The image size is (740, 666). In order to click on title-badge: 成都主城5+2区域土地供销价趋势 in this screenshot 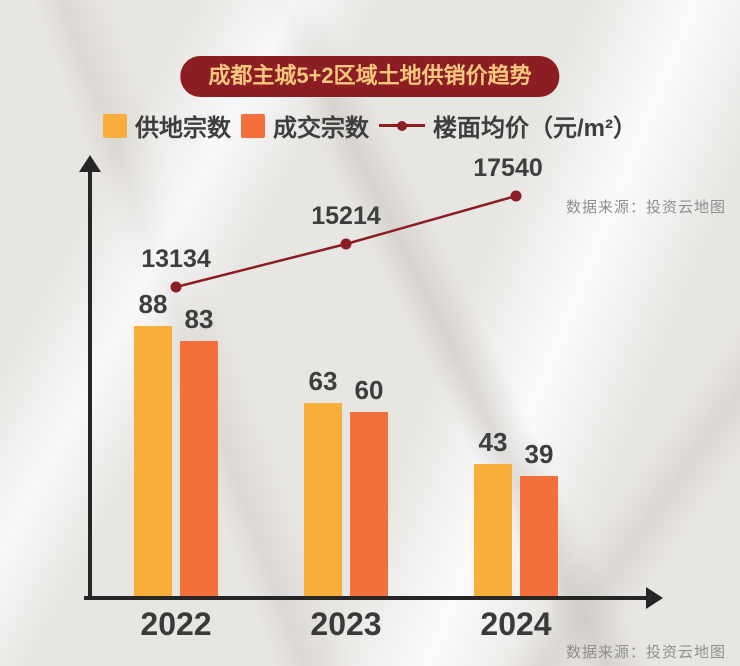, I will do `click(370, 76)`.